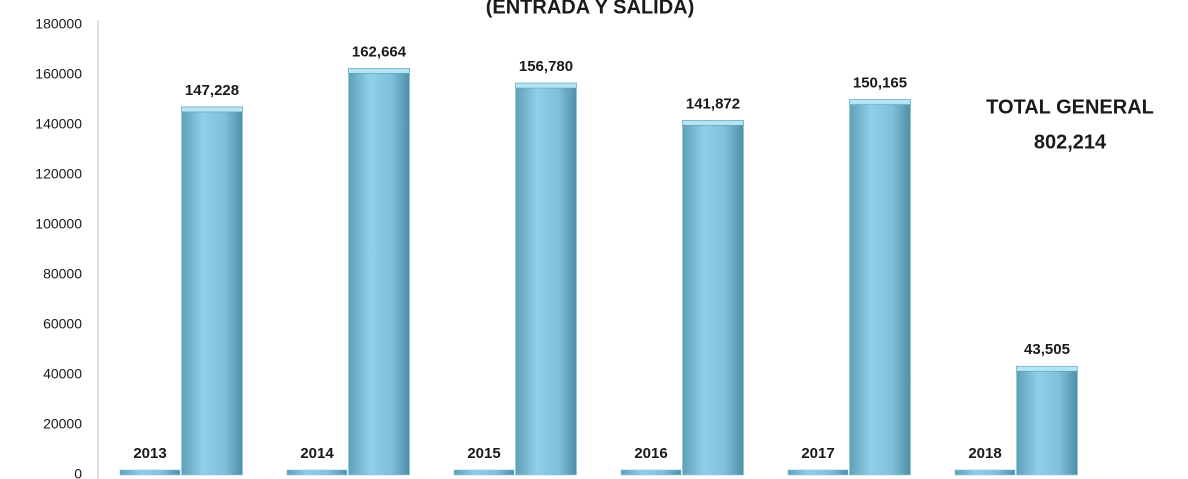 This screenshot has height=479, width=1188. What do you see at coordinates (650, 453) in the screenshot?
I see `value-label: 2016` at bounding box center [650, 453].